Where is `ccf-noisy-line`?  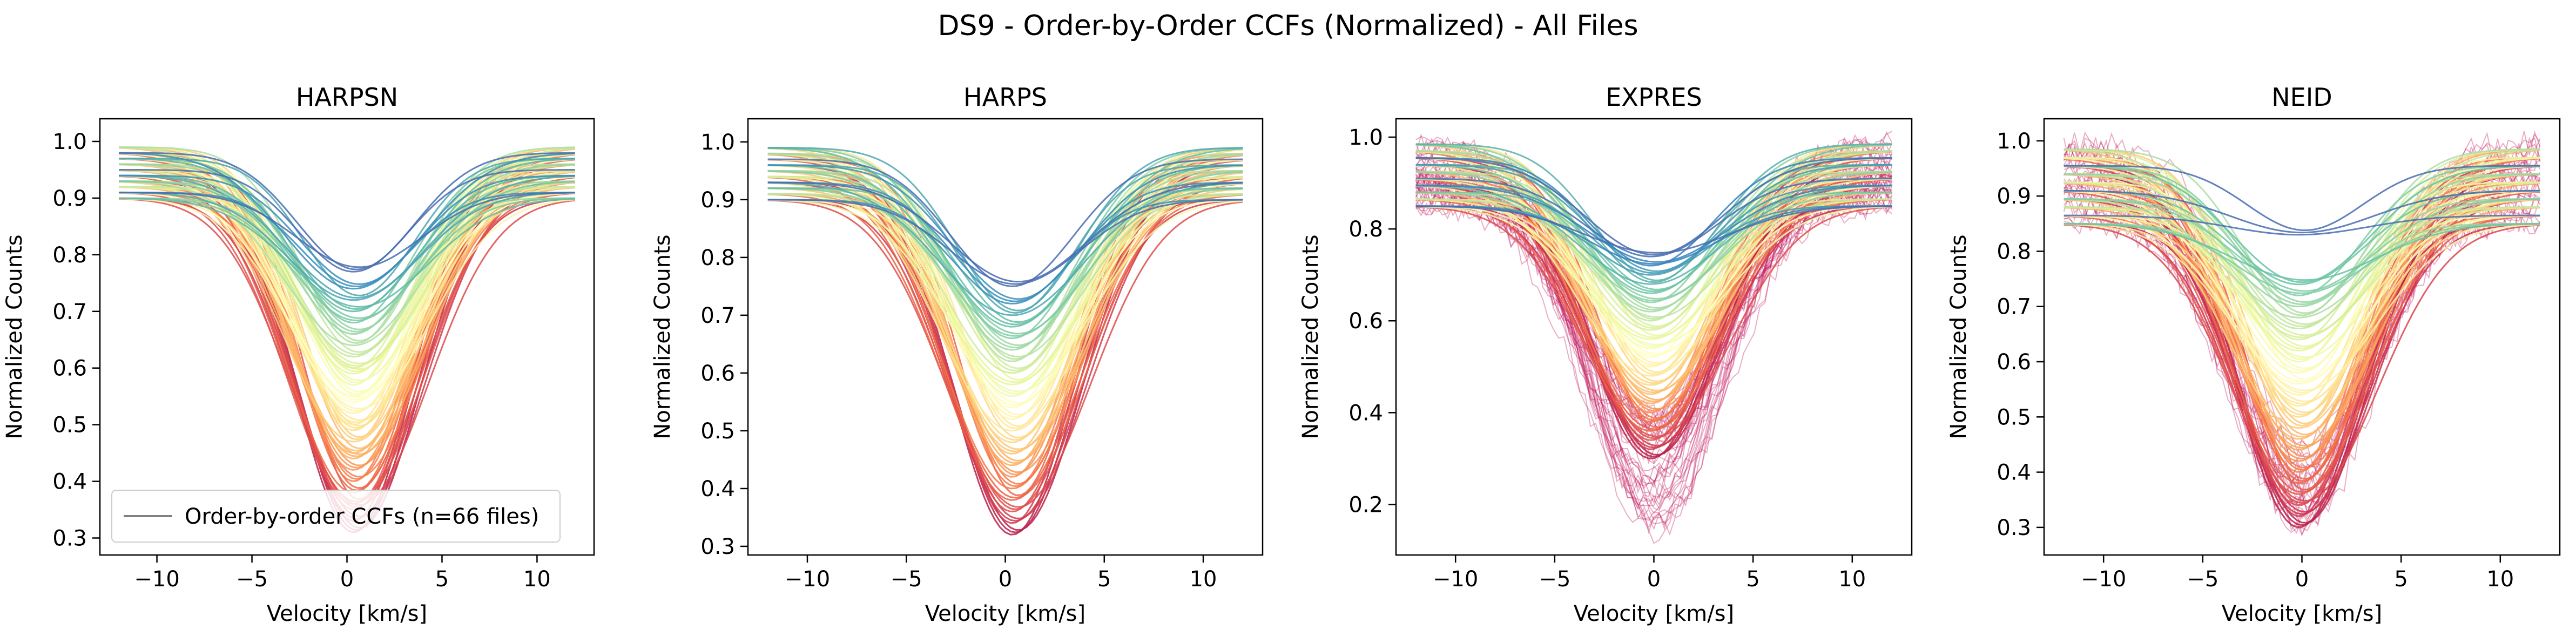 ccf-noisy-line is located at coordinates (1654, 350).